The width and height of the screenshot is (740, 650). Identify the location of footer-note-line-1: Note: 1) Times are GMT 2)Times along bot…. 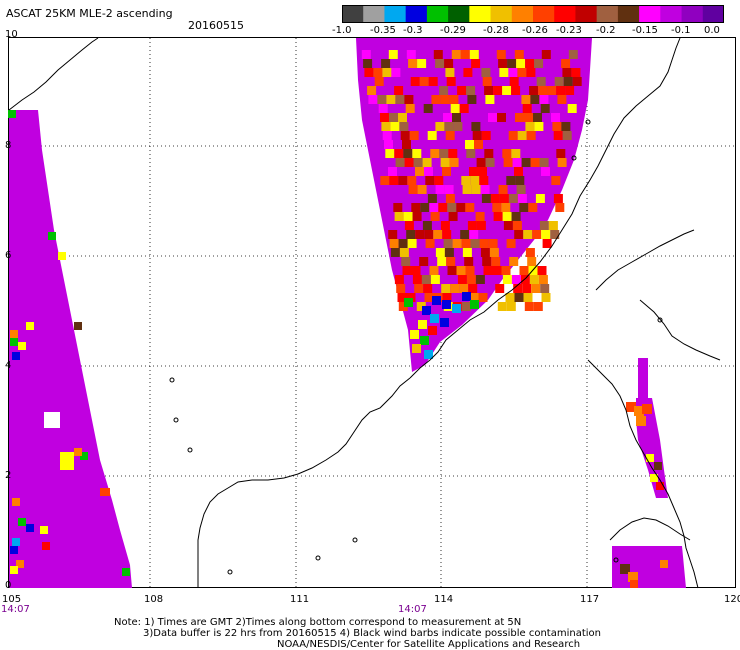
(318, 622).